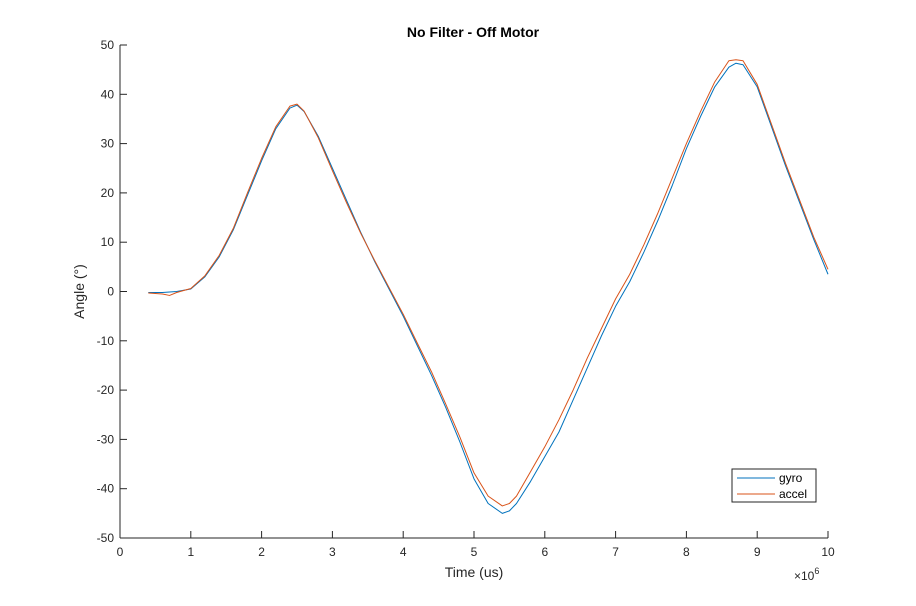  Describe the element at coordinates (332, 552) in the screenshot. I see `x-tick-label: 3` at that location.